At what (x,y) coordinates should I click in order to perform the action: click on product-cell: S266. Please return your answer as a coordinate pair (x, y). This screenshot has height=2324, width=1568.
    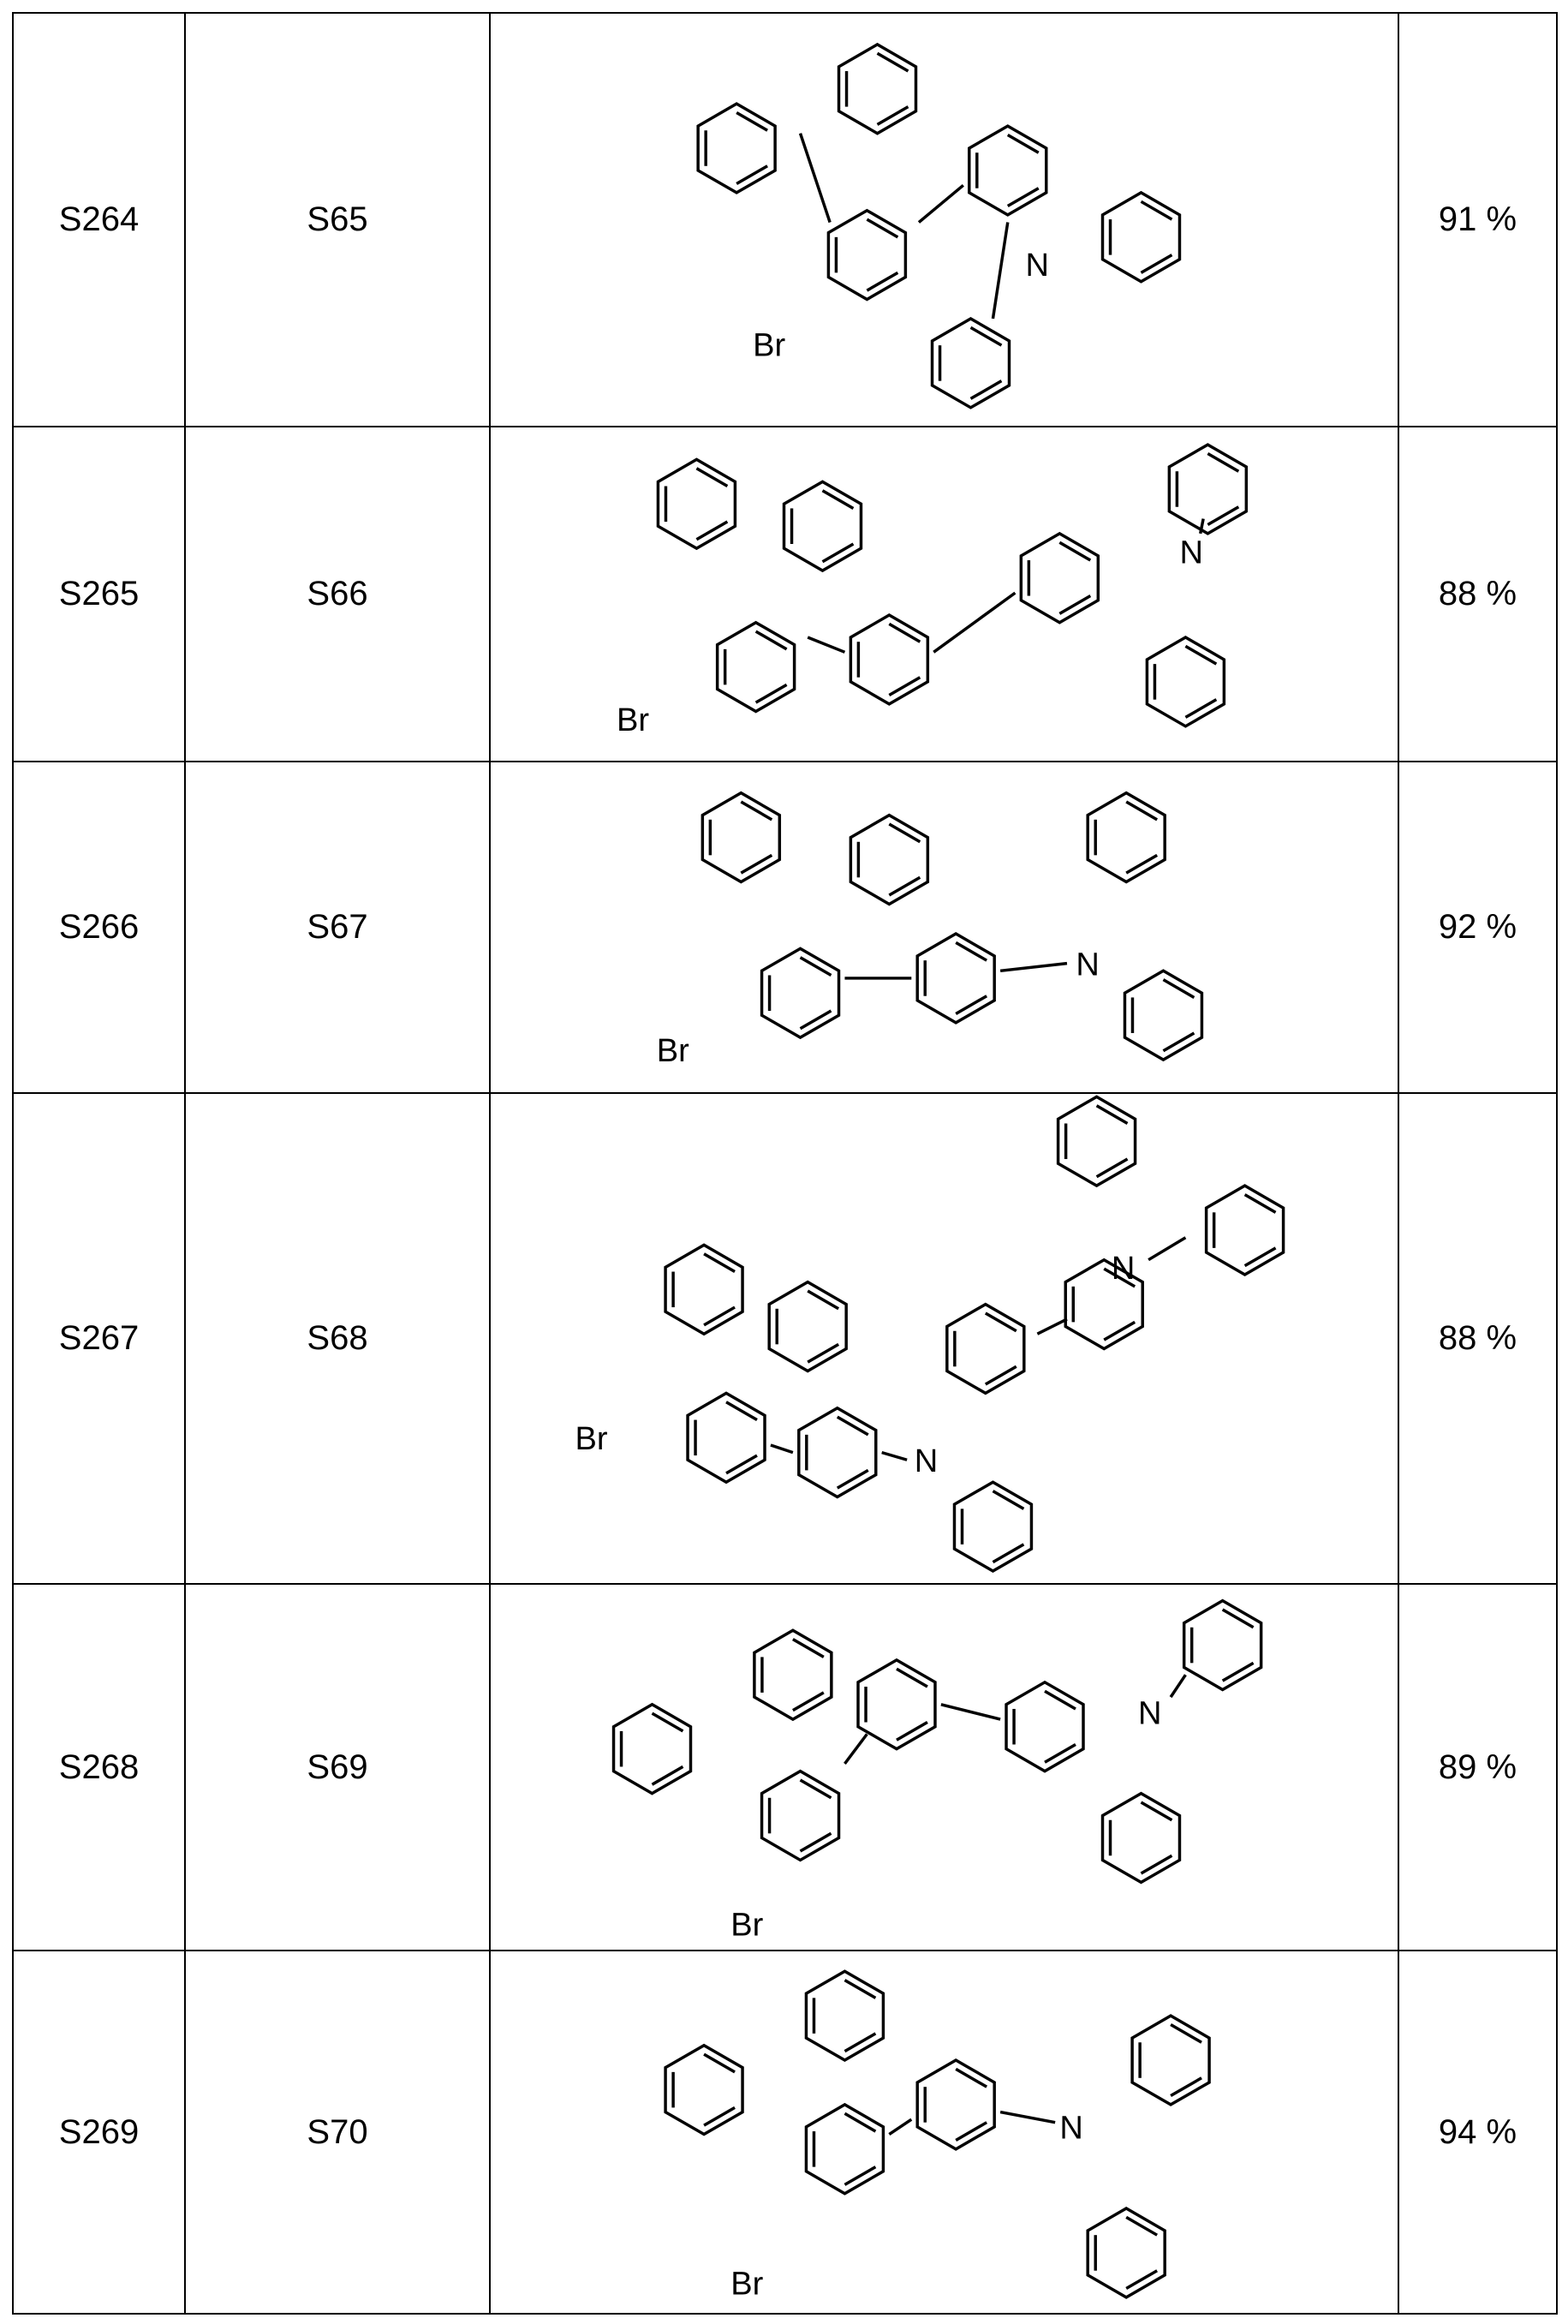
    Looking at the image, I should click on (99, 927).